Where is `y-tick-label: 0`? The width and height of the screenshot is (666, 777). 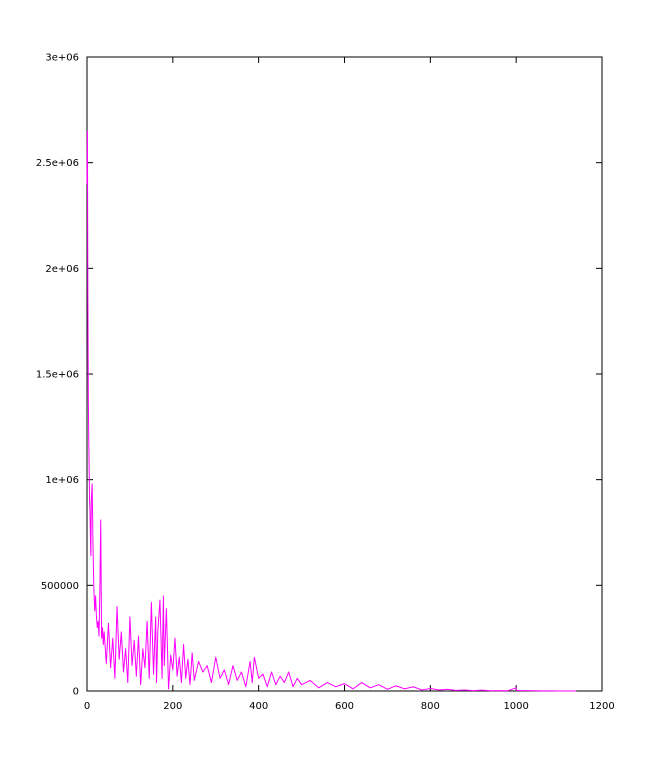 y-tick-label: 0 is located at coordinates (76, 692).